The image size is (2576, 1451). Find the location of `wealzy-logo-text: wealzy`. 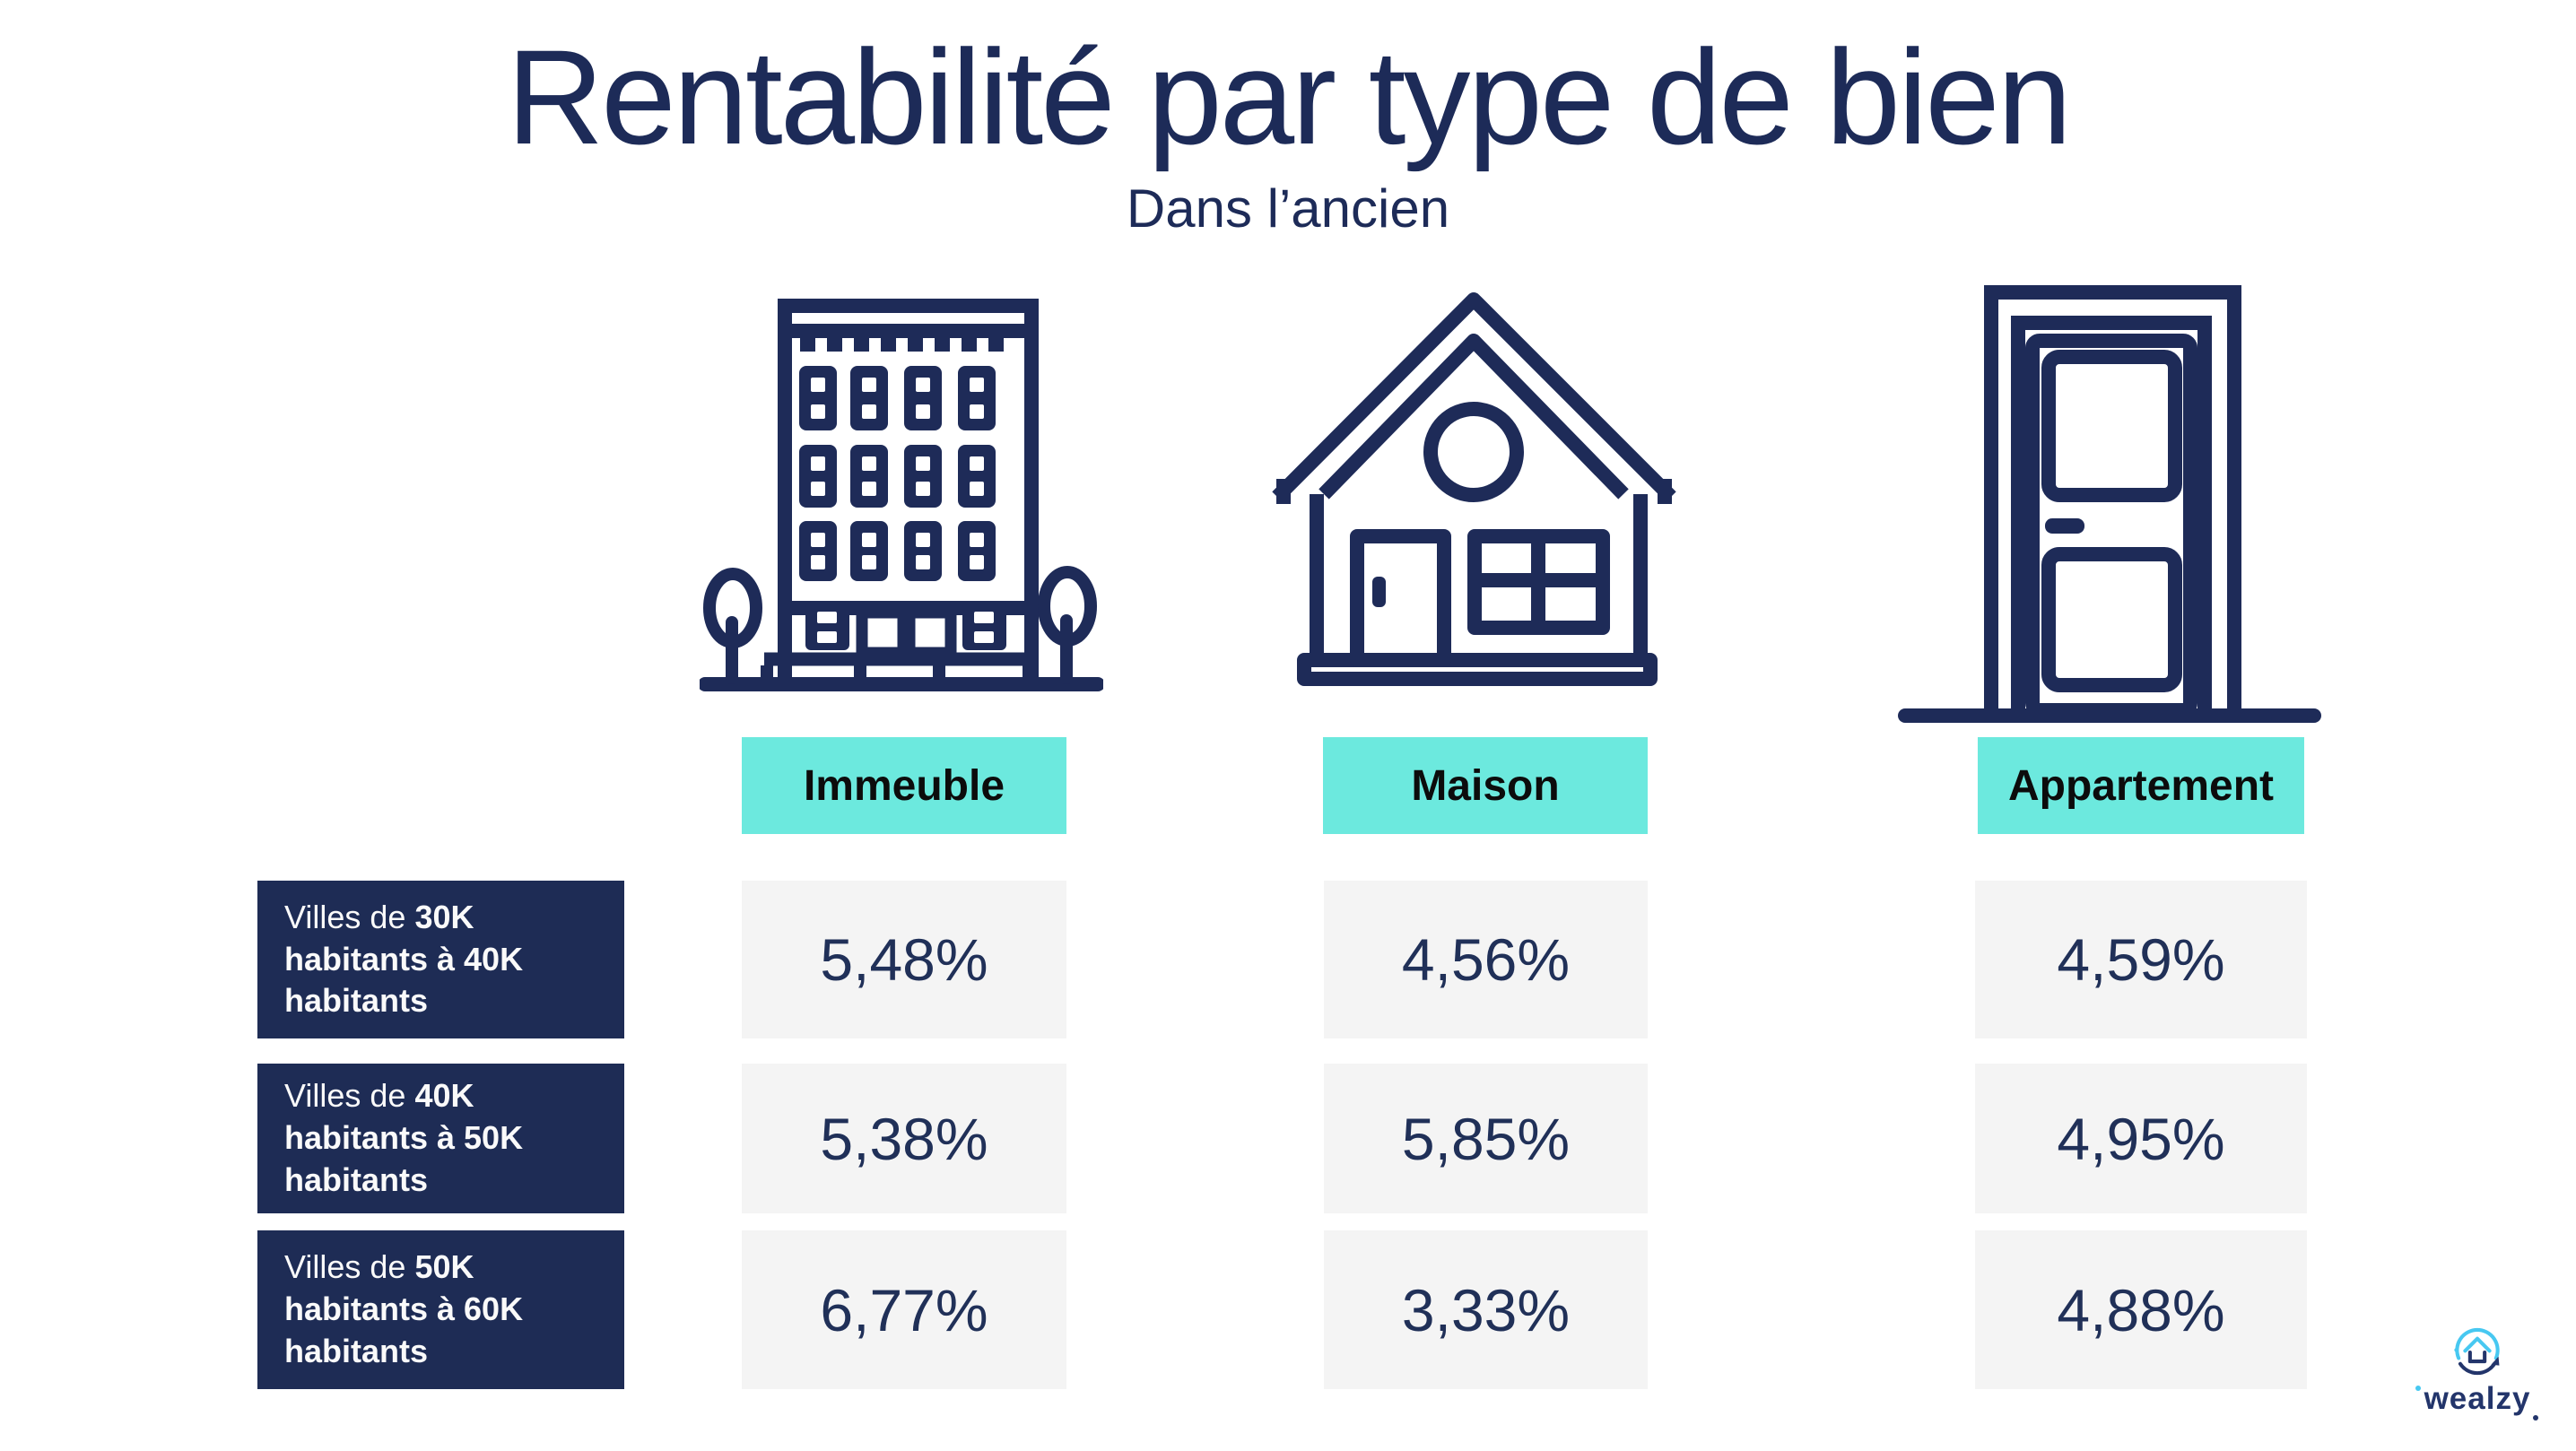

wealzy-logo-text: wealzy is located at coordinates (2477, 1401).